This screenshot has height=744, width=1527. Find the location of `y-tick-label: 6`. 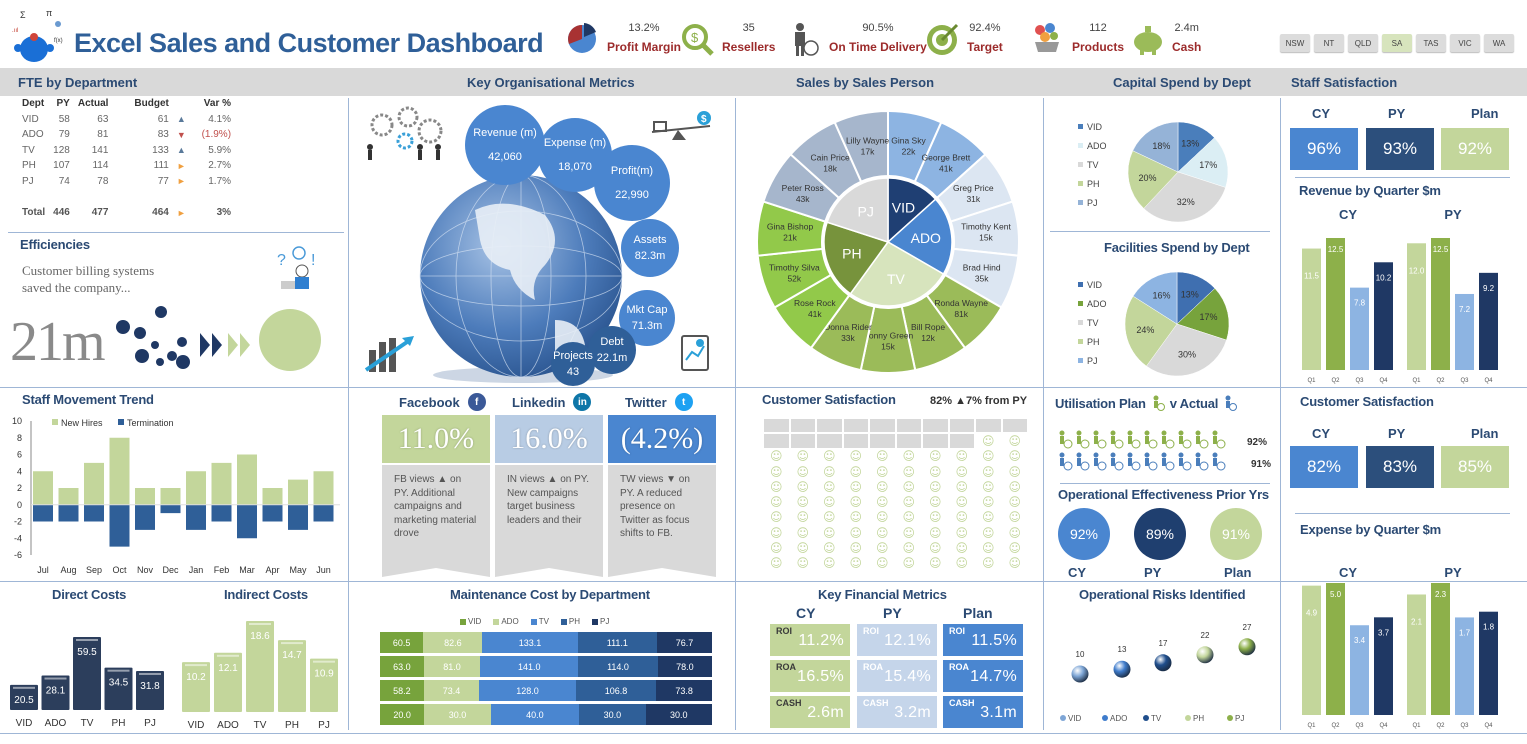

y-tick-label: 6 is located at coordinates (19, 455).